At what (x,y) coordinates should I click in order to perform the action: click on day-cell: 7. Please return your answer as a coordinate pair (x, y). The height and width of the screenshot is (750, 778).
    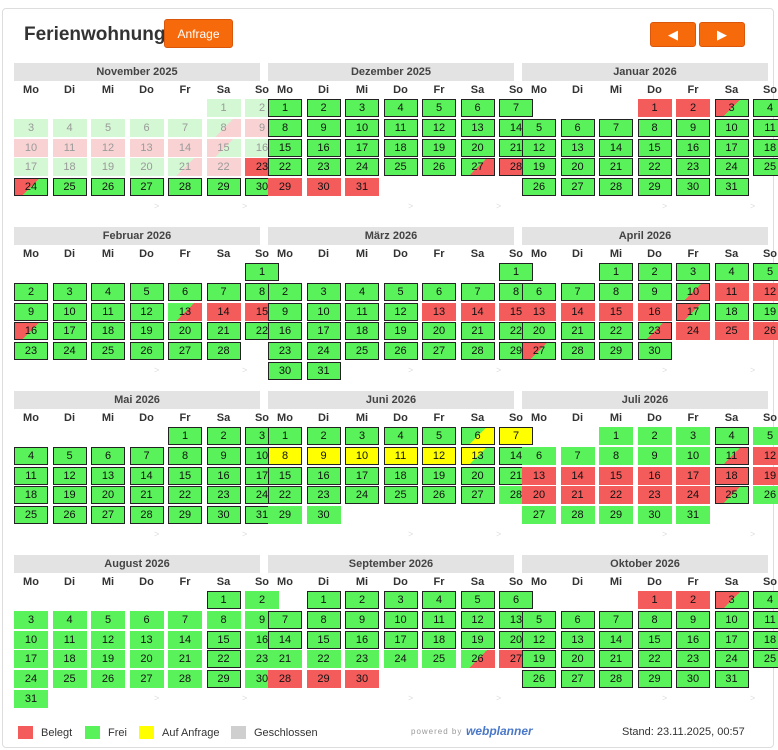
    Looking at the image, I should click on (516, 436).